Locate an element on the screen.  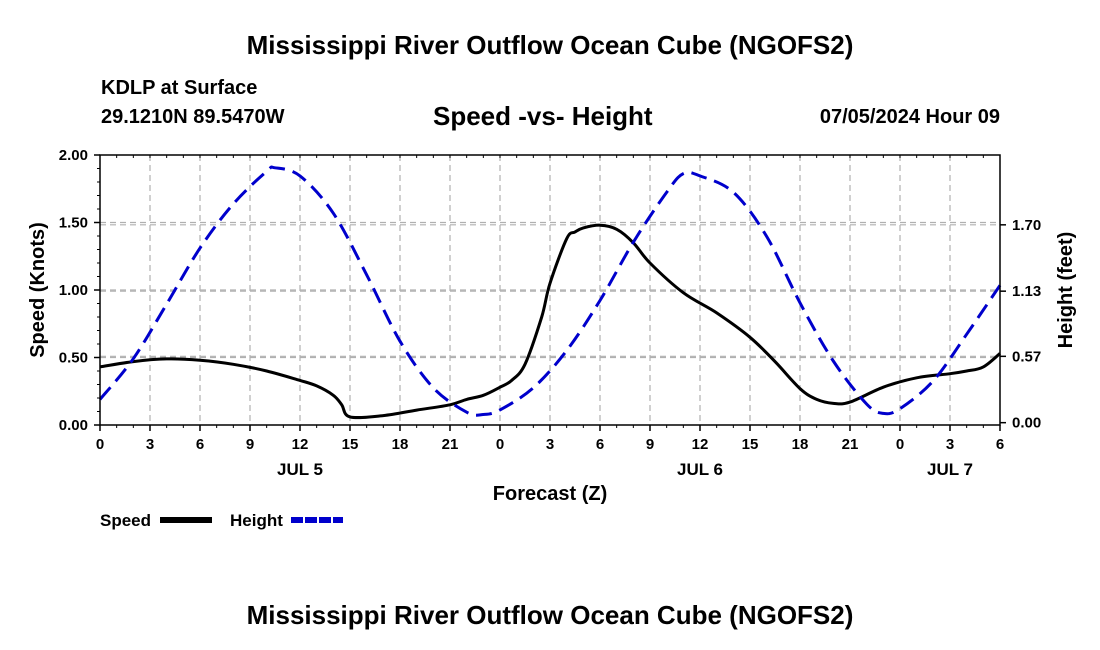
legend: Speed Height is located at coordinates (221, 520).